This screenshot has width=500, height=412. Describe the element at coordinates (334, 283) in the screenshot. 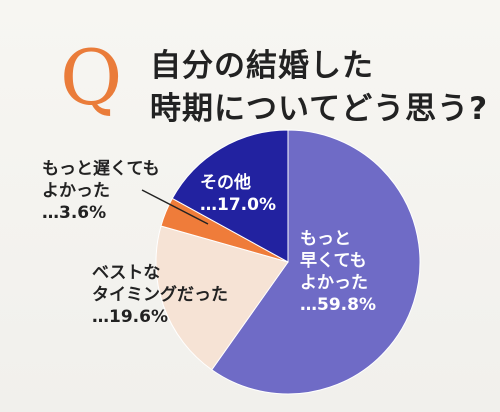

I see `slice-label-early-line3: よかった` at that location.